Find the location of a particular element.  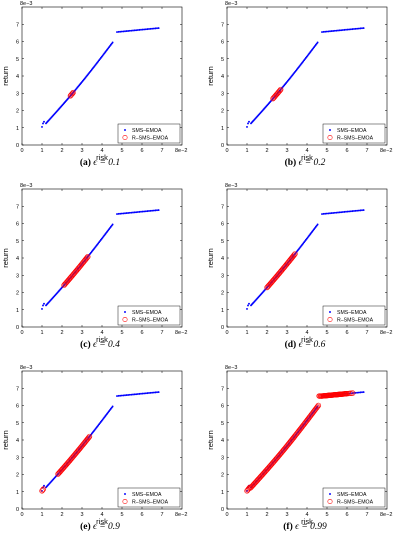

legend-label-r-sms-emoa: R–SMS–EMOA is located at coordinates (150, 502).